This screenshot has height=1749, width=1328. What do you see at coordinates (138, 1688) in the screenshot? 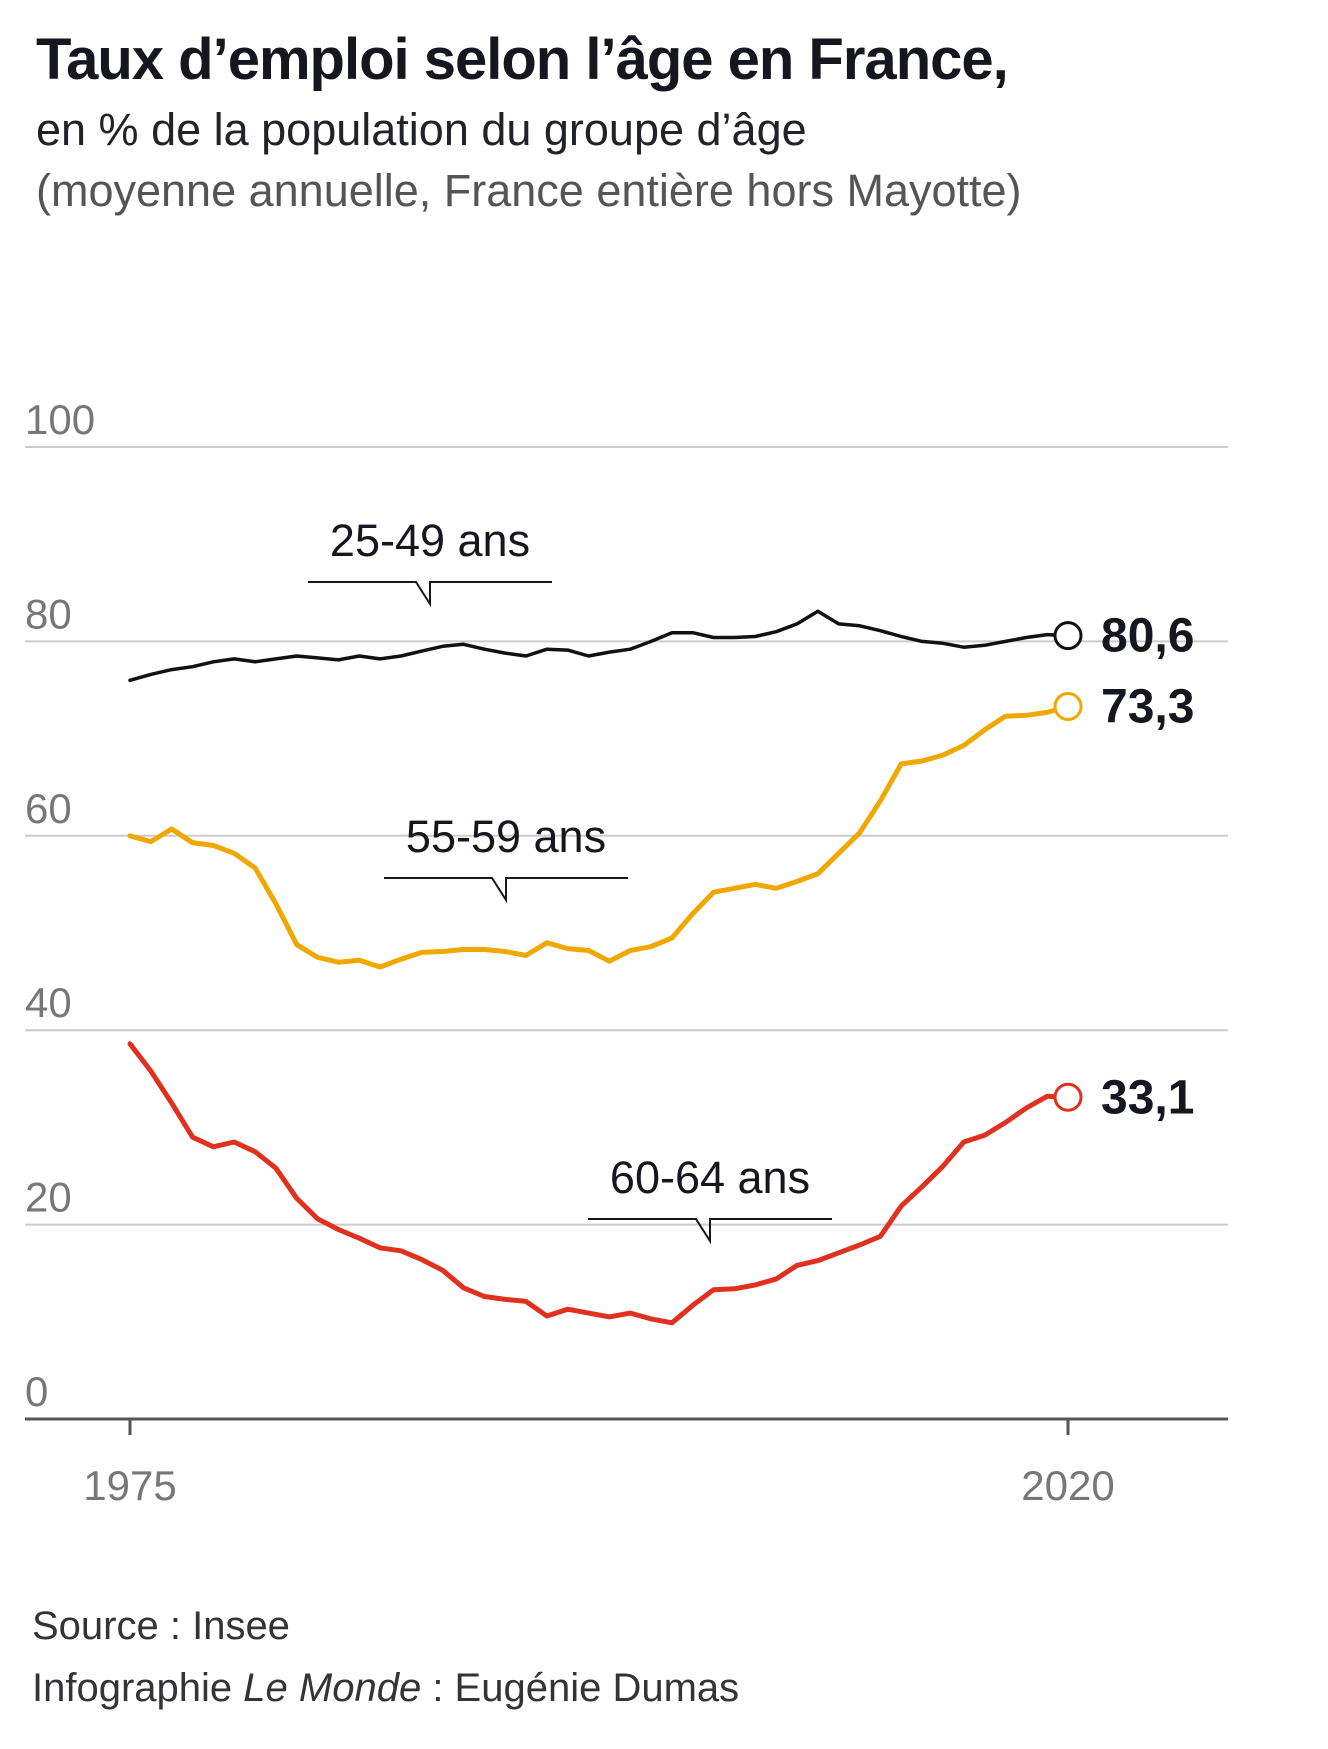
I see `credit-prefix: Infographie` at bounding box center [138, 1688].